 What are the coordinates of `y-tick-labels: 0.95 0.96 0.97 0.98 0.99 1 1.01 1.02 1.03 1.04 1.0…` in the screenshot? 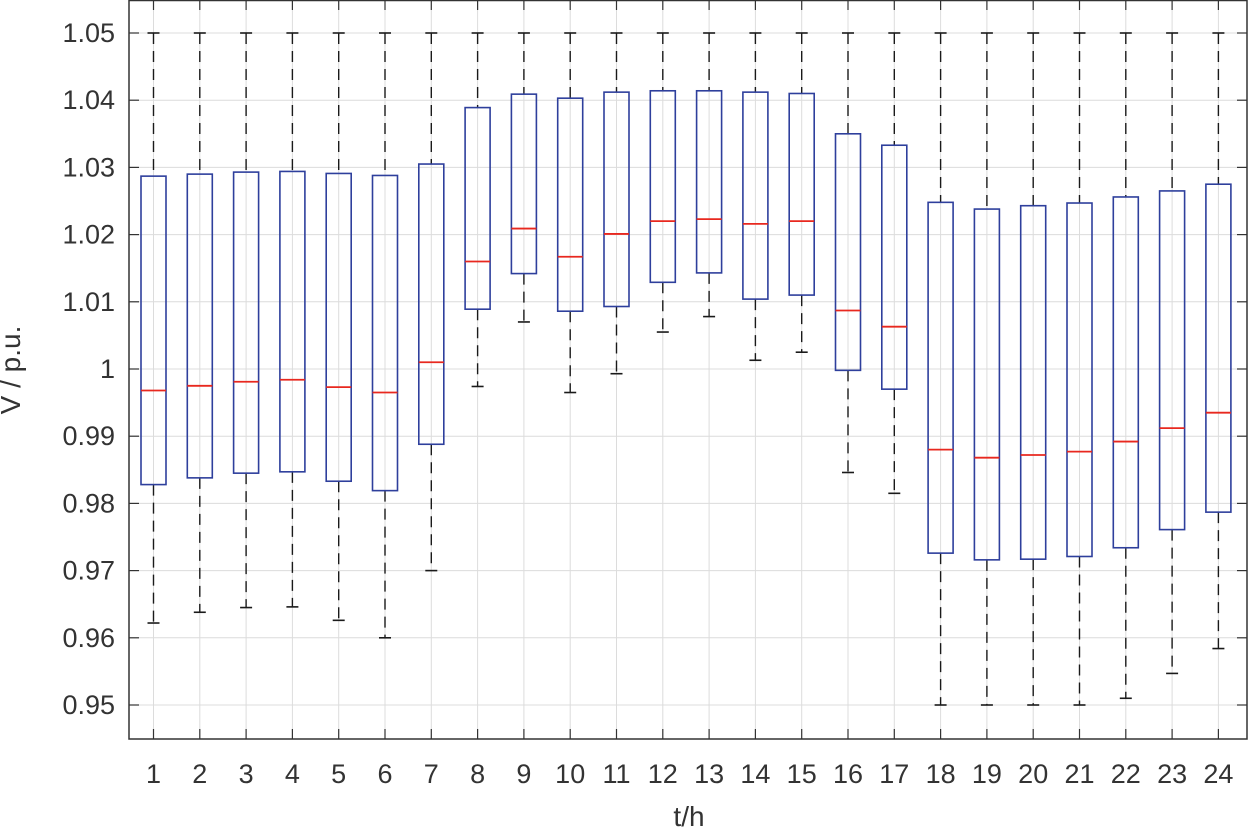 It's located at (88, 369).